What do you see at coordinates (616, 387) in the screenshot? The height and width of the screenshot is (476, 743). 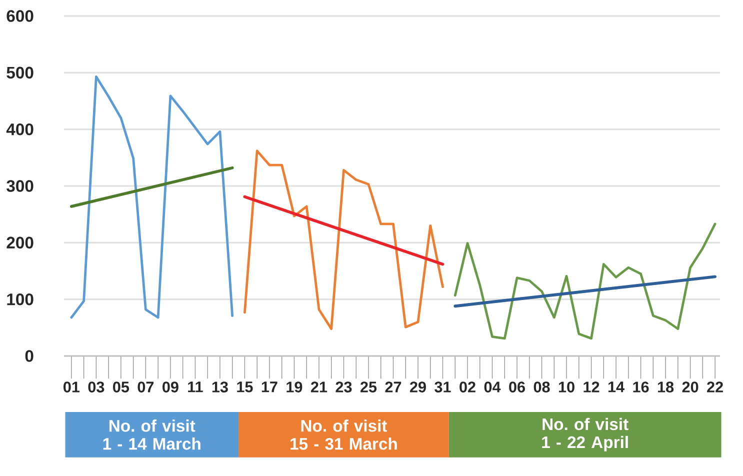 I see `x-tick-label: 14` at bounding box center [616, 387].